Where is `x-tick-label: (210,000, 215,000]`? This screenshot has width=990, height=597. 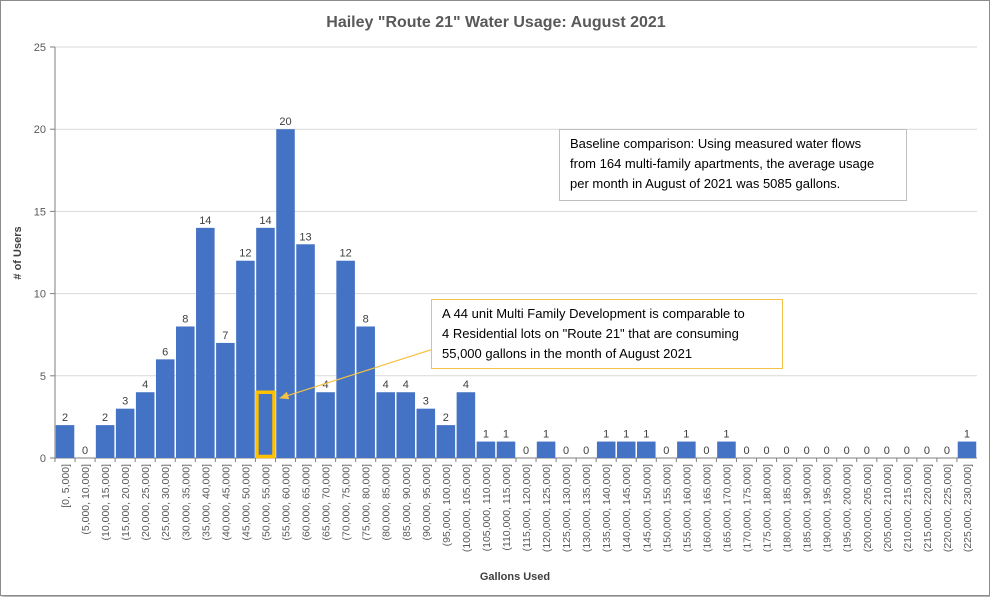
x-tick-label: (210,000, 215,000] is located at coordinates (908, 508).